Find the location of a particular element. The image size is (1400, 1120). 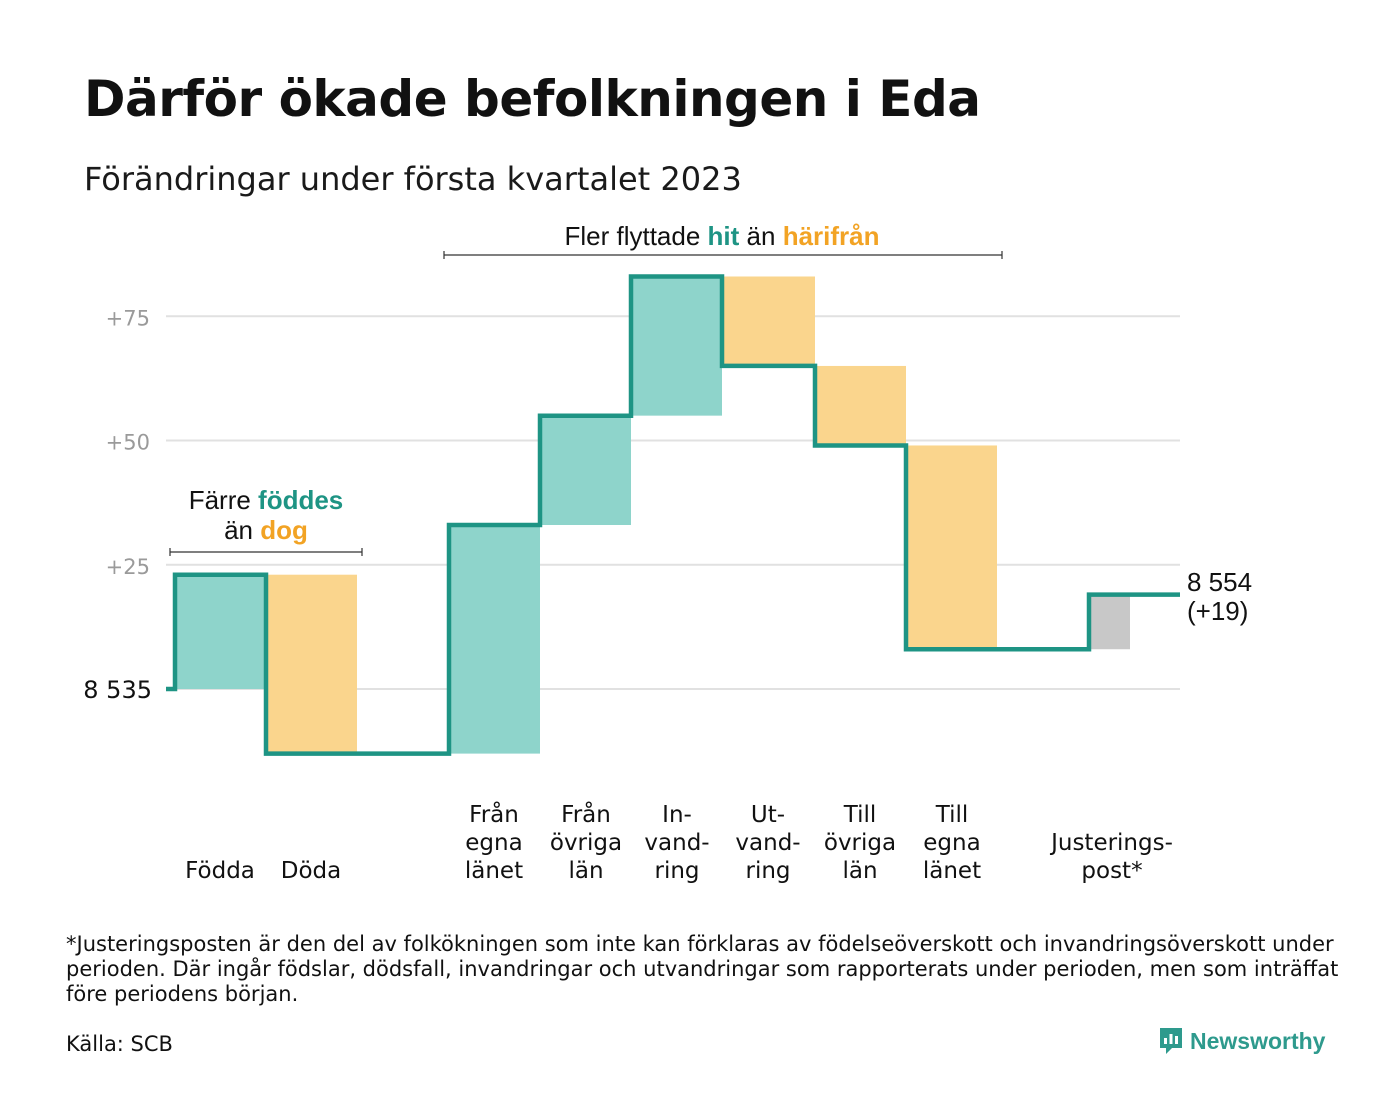

source: Källa: SCB is located at coordinates (119, 1044).